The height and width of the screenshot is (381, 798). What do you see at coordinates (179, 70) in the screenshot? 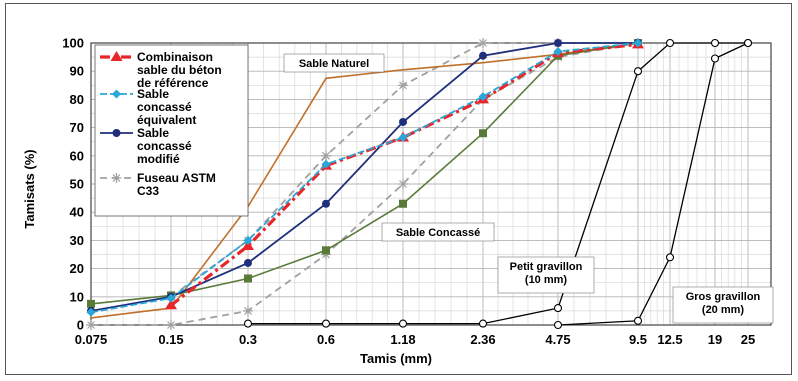
I see `legend-text: sable du béton` at bounding box center [179, 70].